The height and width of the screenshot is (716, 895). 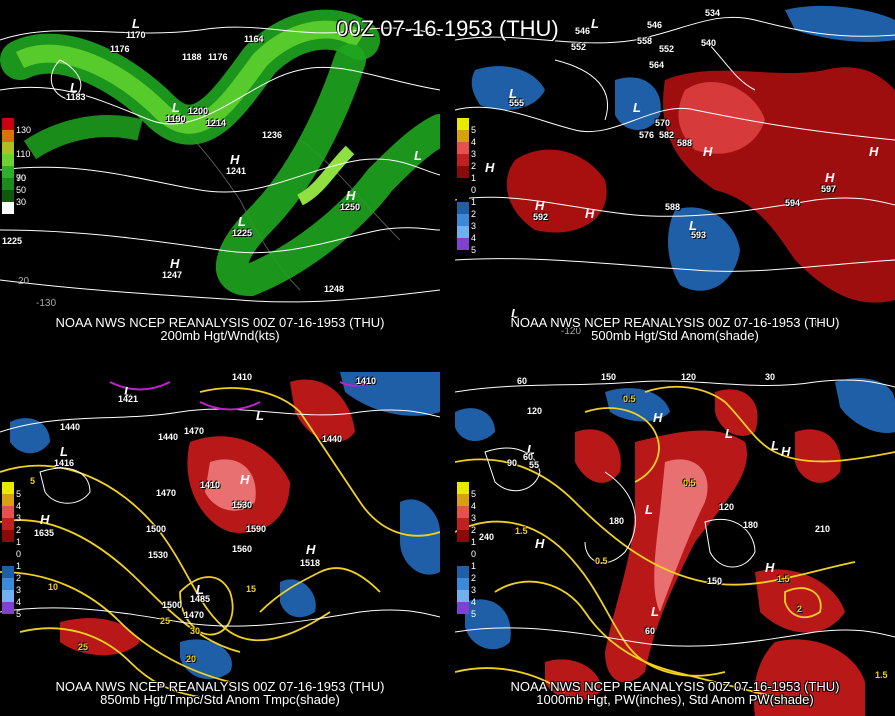 I want to click on contour-label: 1170, so click(x=136, y=35).